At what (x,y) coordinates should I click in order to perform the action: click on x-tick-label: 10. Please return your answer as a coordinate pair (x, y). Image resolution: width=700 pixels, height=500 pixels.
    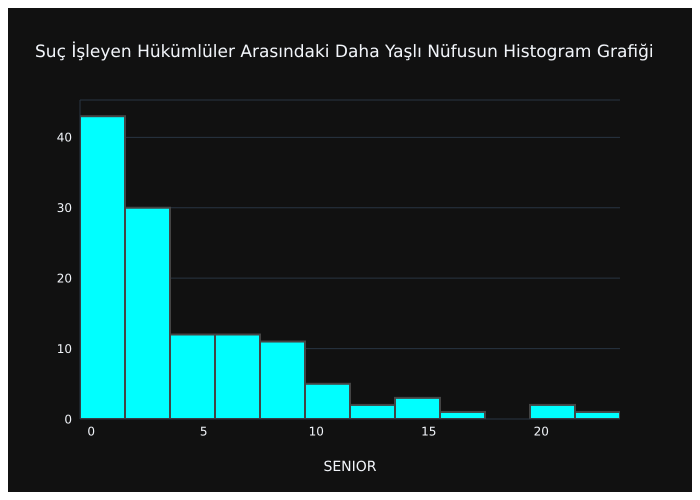
    Looking at the image, I should click on (316, 431).